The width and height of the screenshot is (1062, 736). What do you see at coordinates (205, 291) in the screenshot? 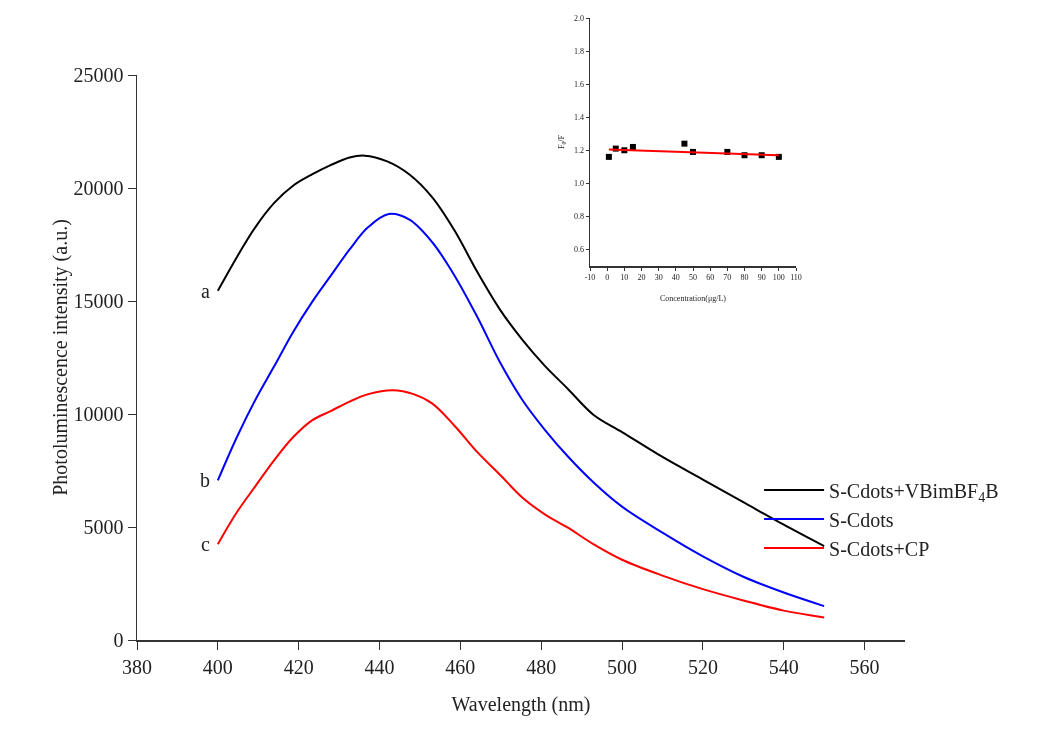
I see `annotation: a` at bounding box center [205, 291].